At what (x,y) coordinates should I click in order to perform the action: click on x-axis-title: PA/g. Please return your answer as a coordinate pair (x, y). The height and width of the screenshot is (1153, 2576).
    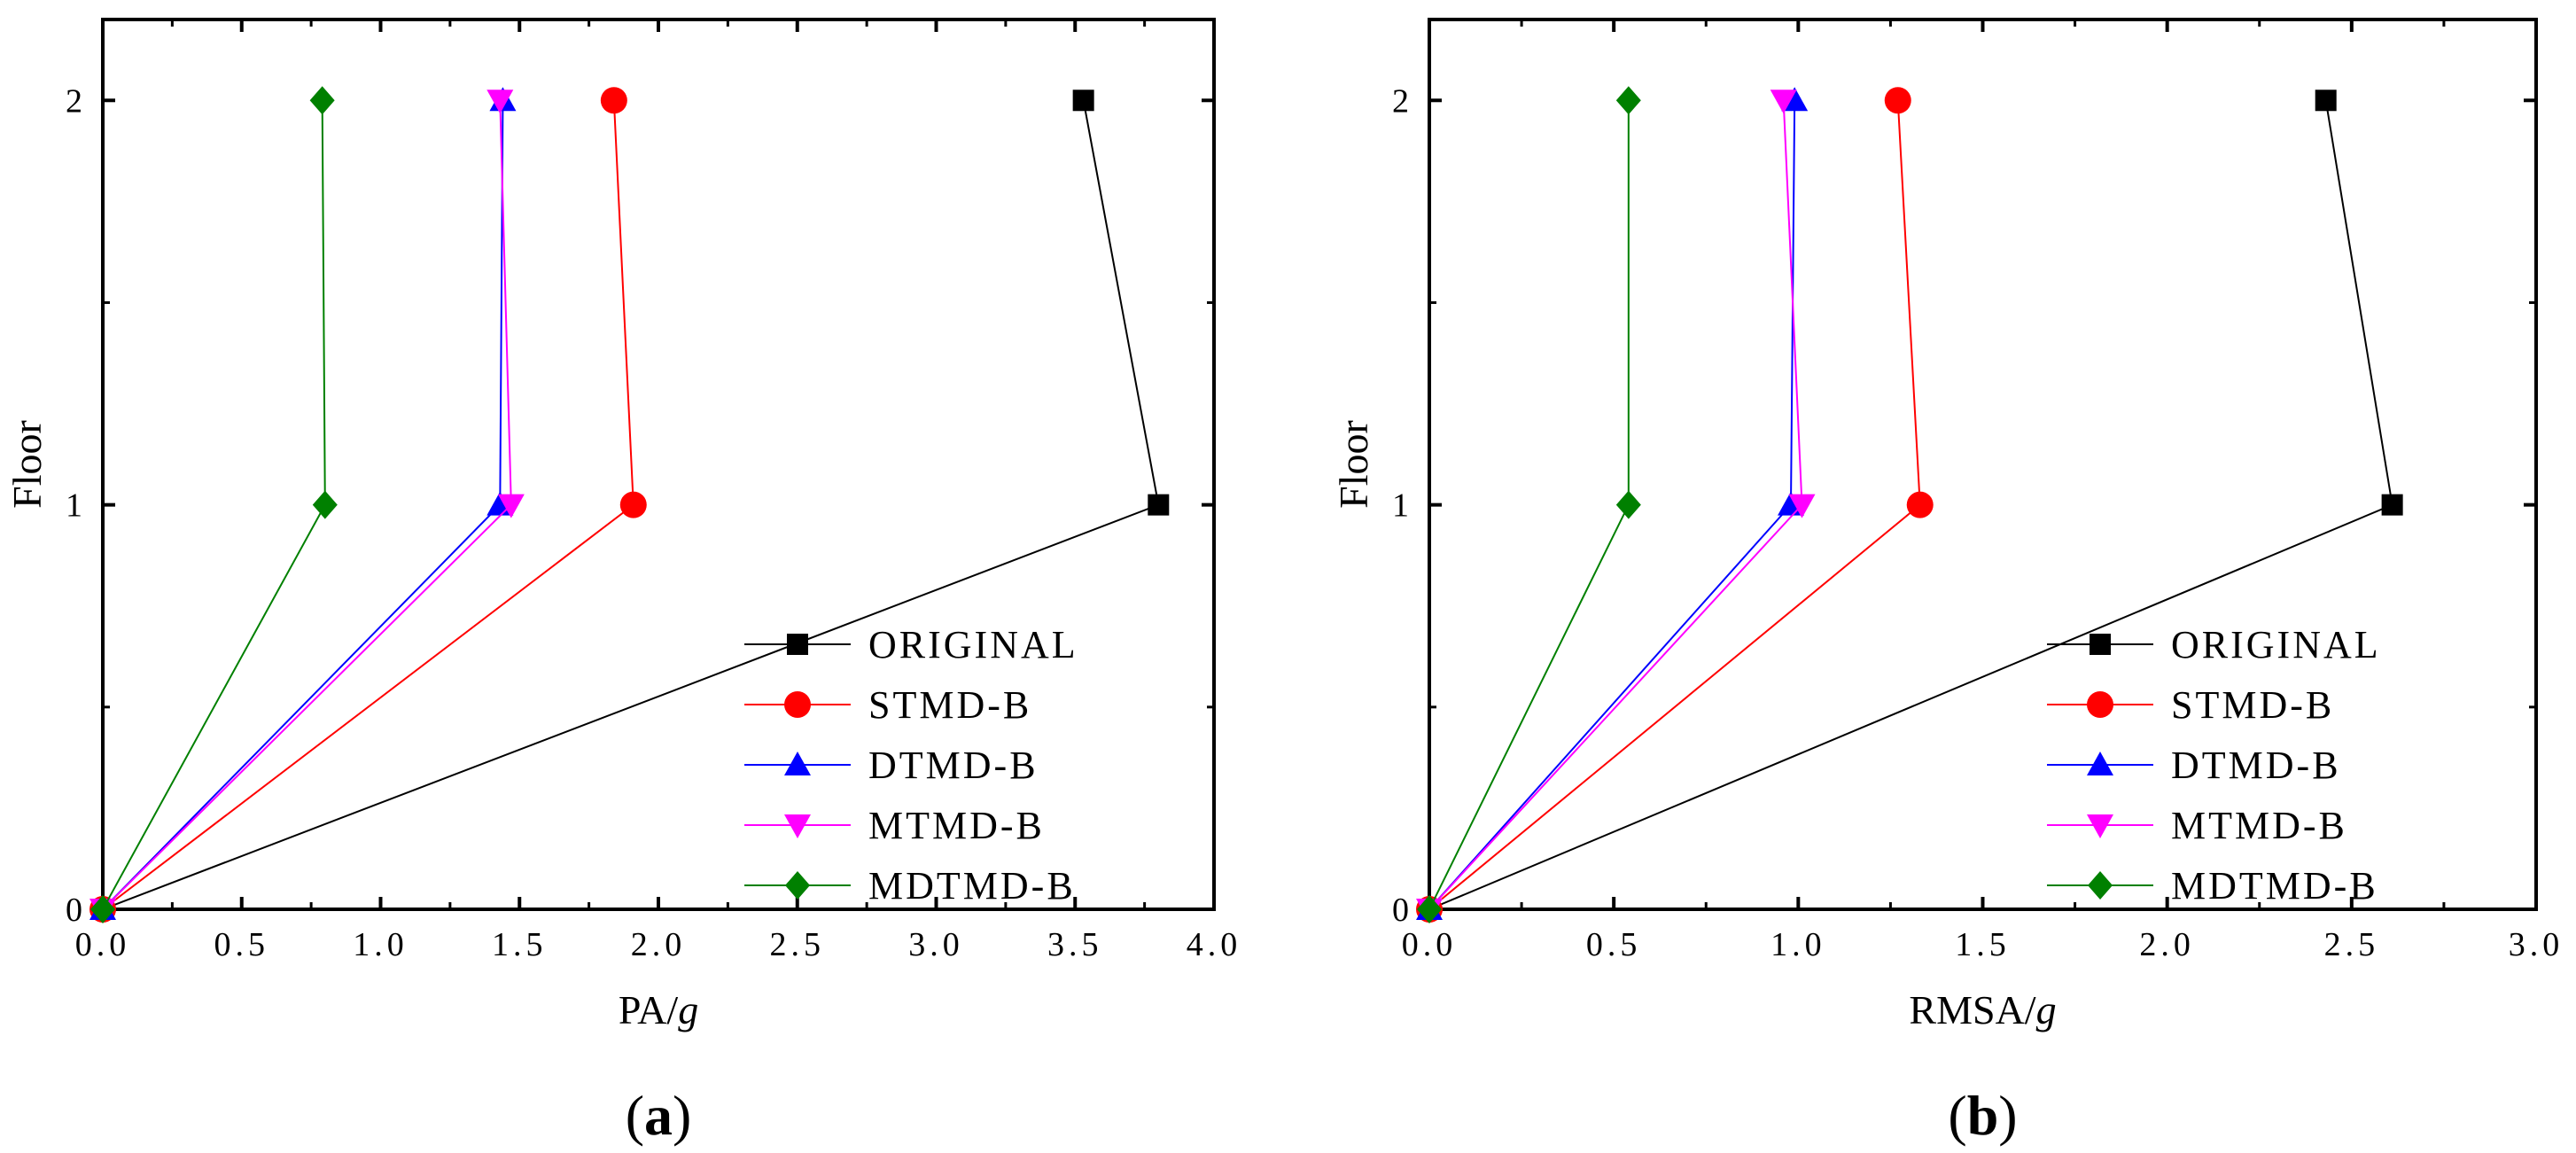
    Looking at the image, I should click on (658, 1009).